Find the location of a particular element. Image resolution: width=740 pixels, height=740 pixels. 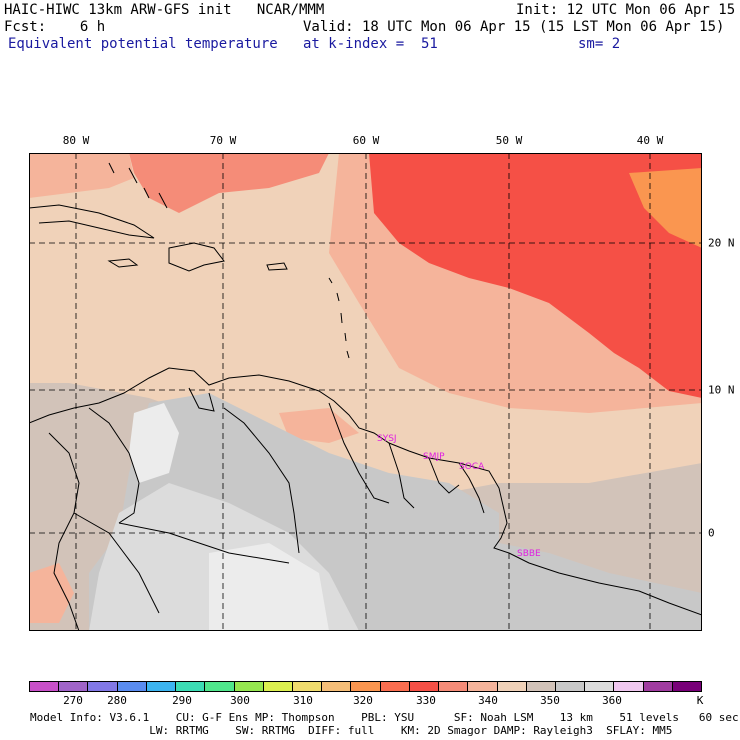

colorbar-tick: 290 is located at coordinates (182, 700).